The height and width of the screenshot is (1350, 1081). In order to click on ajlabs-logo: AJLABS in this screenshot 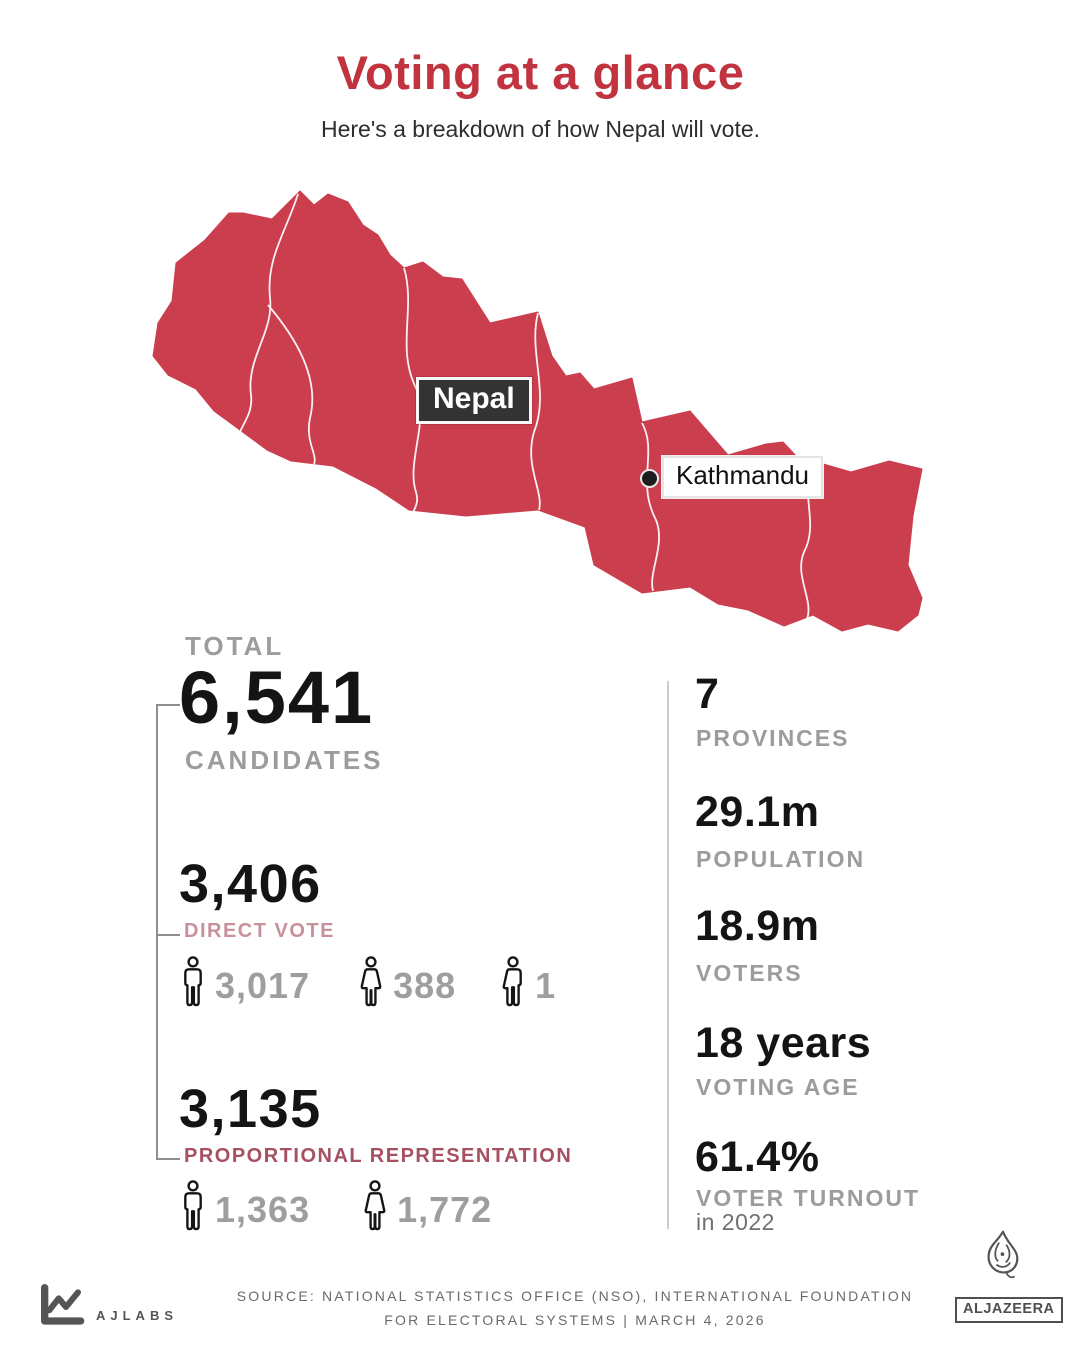, I will do `click(108, 1307)`.